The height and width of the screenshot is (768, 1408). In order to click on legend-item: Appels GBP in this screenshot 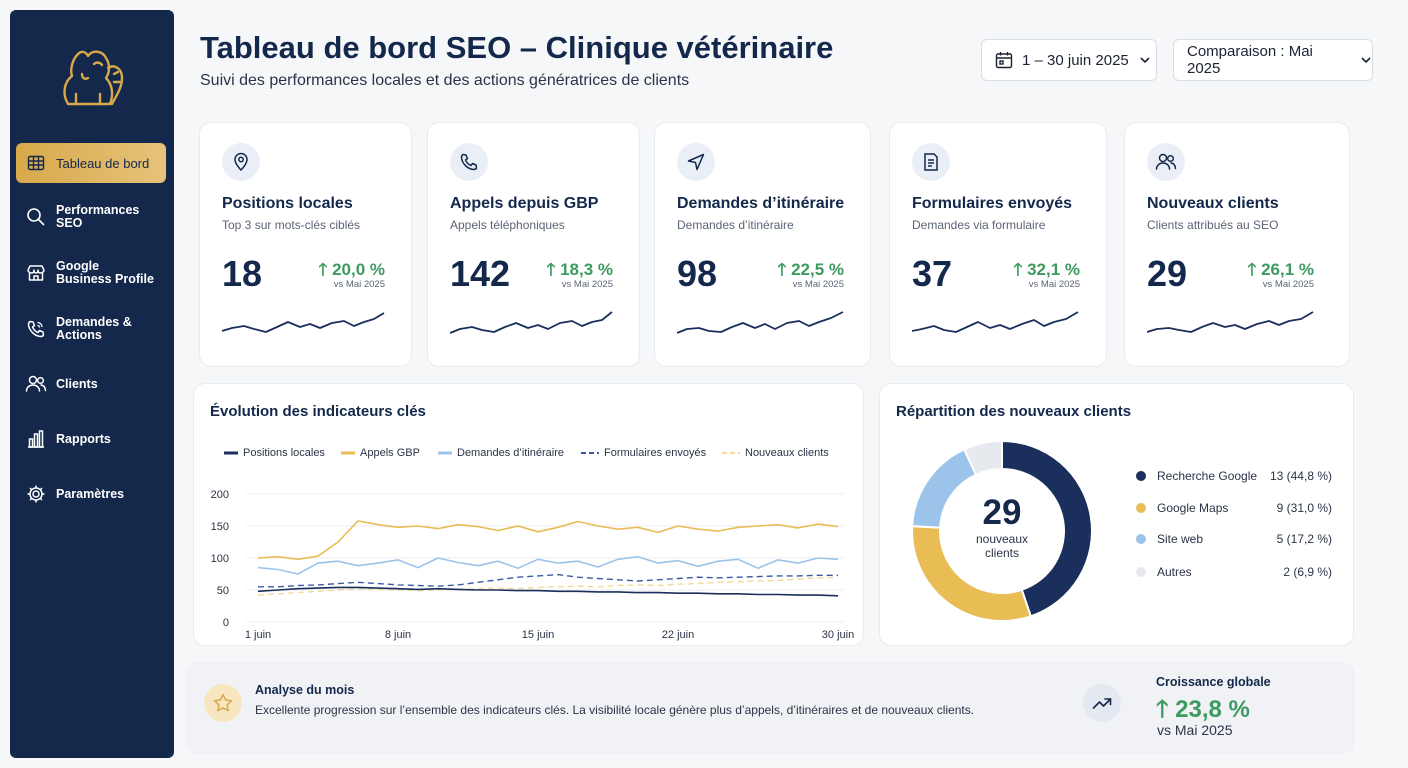, I will do `click(380, 453)`.